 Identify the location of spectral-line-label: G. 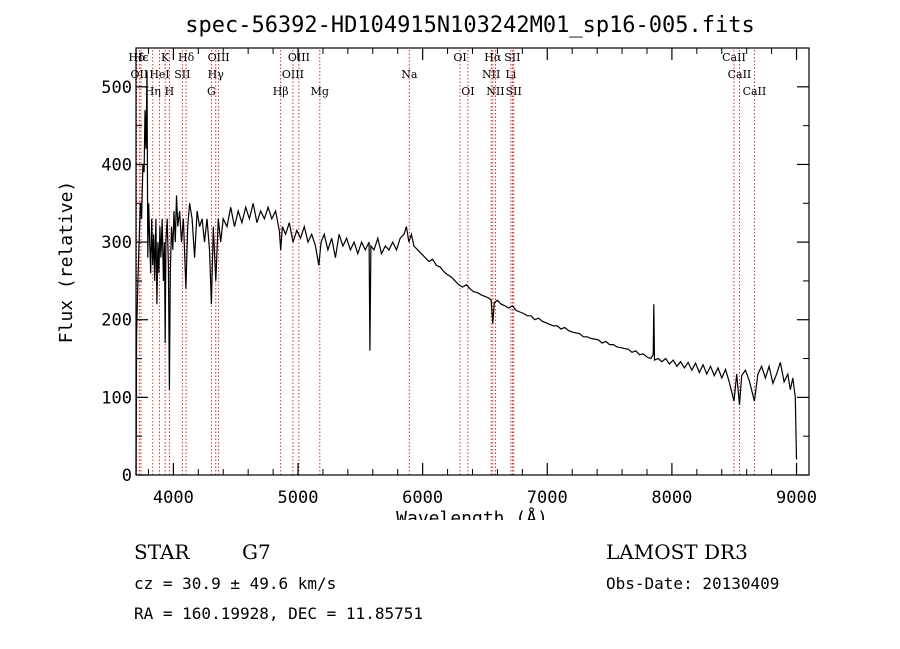
(211, 91).